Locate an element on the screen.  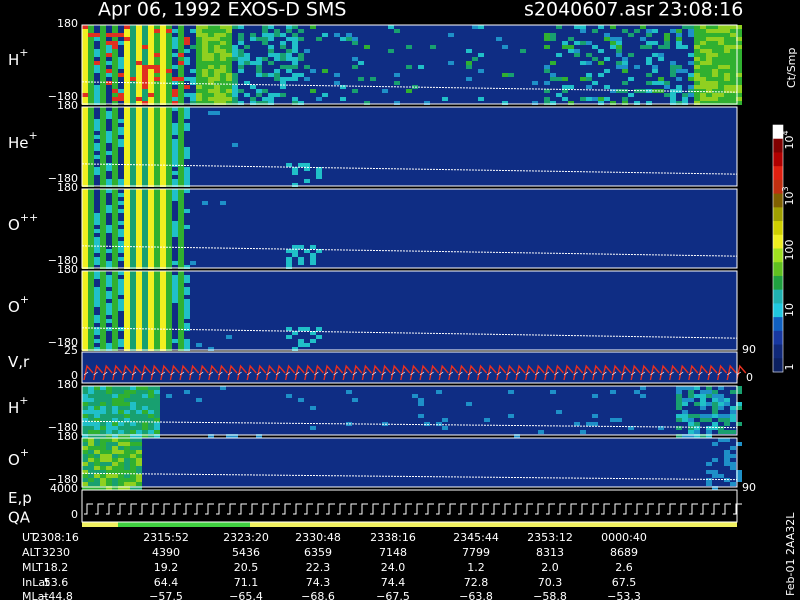
panel-label-text: O is located at coordinates (14, 225).